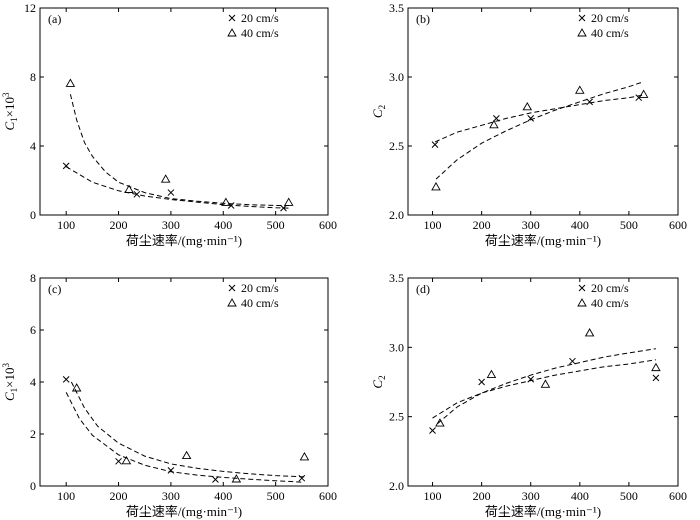 The width and height of the screenshot is (700, 520). What do you see at coordinates (33, 330) in the screenshot?
I see `y-tick-label: 6` at bounding box center [33, 330].